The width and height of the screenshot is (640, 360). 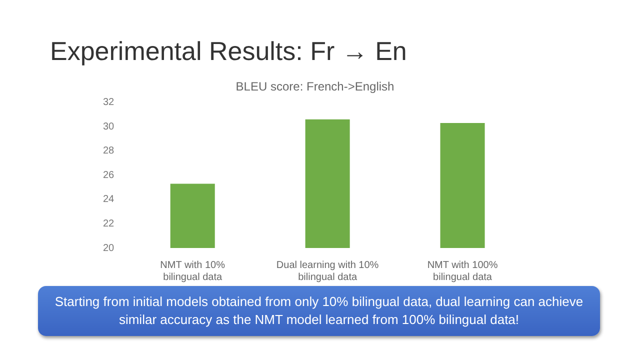 What do you see at coordinates (109, 200) in the screenshot?
I see `y-tick-label: 24` at bounding box center [109, 200].